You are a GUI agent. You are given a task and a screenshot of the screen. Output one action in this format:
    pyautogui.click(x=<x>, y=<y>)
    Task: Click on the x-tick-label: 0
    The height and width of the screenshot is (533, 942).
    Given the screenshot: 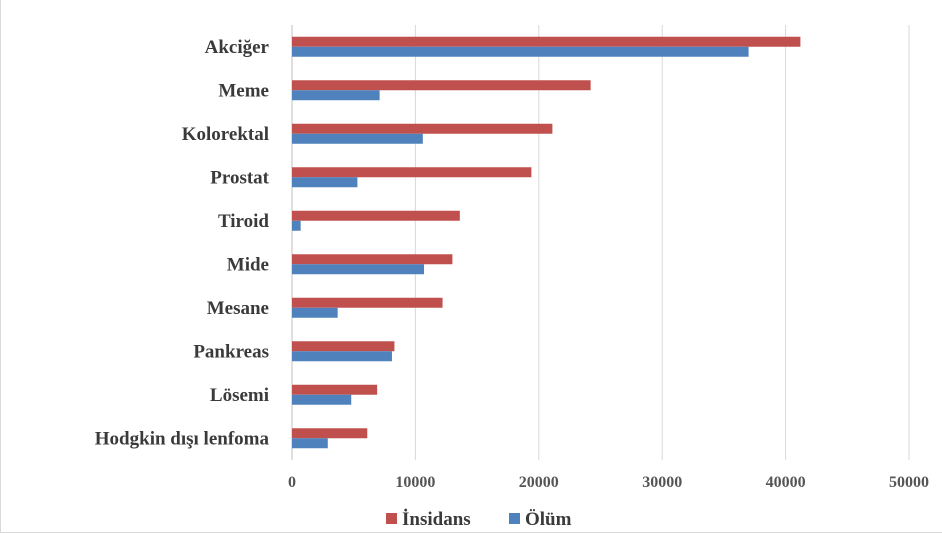 What is the action you would take?
    pyautogui.click(x=292, y=482)
    